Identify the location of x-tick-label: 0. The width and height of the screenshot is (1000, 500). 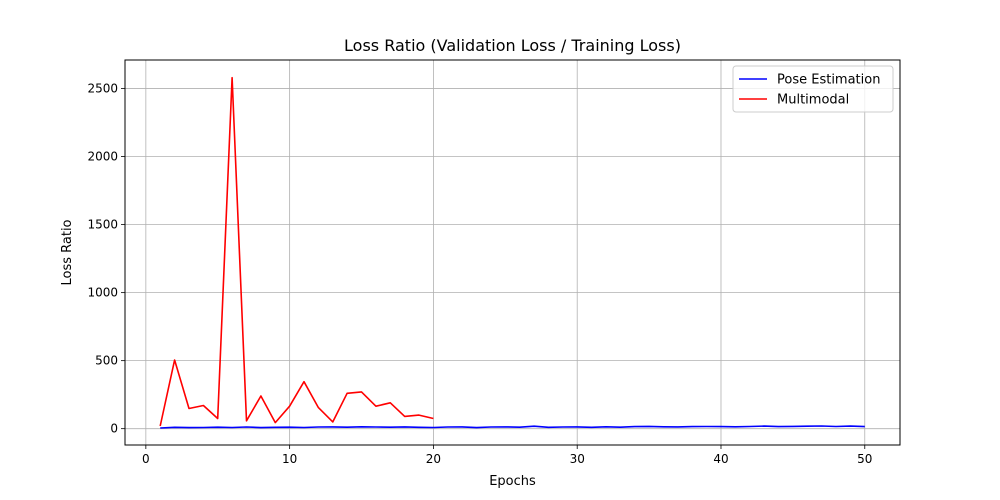
(146, 459).